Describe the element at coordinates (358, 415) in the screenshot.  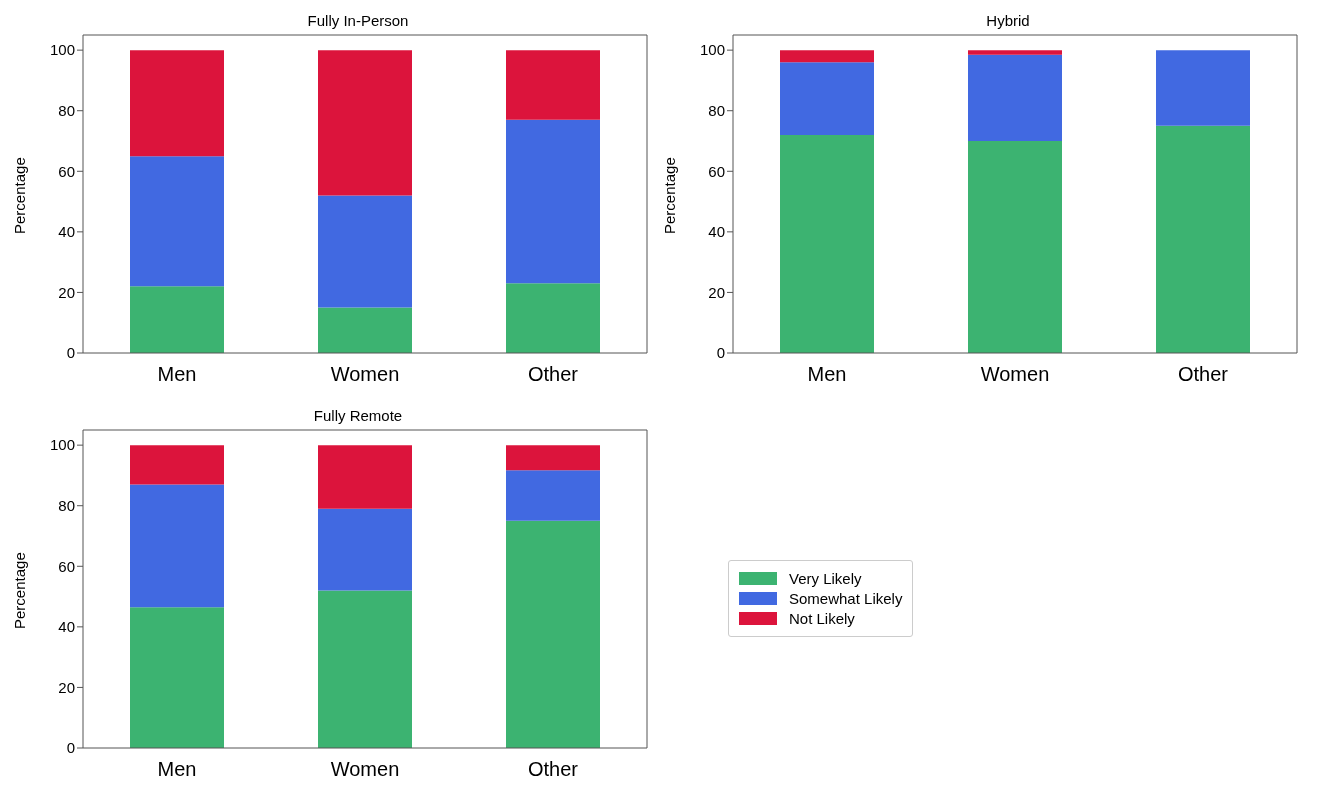
I see `chart-title: Fully Remote` at that location.